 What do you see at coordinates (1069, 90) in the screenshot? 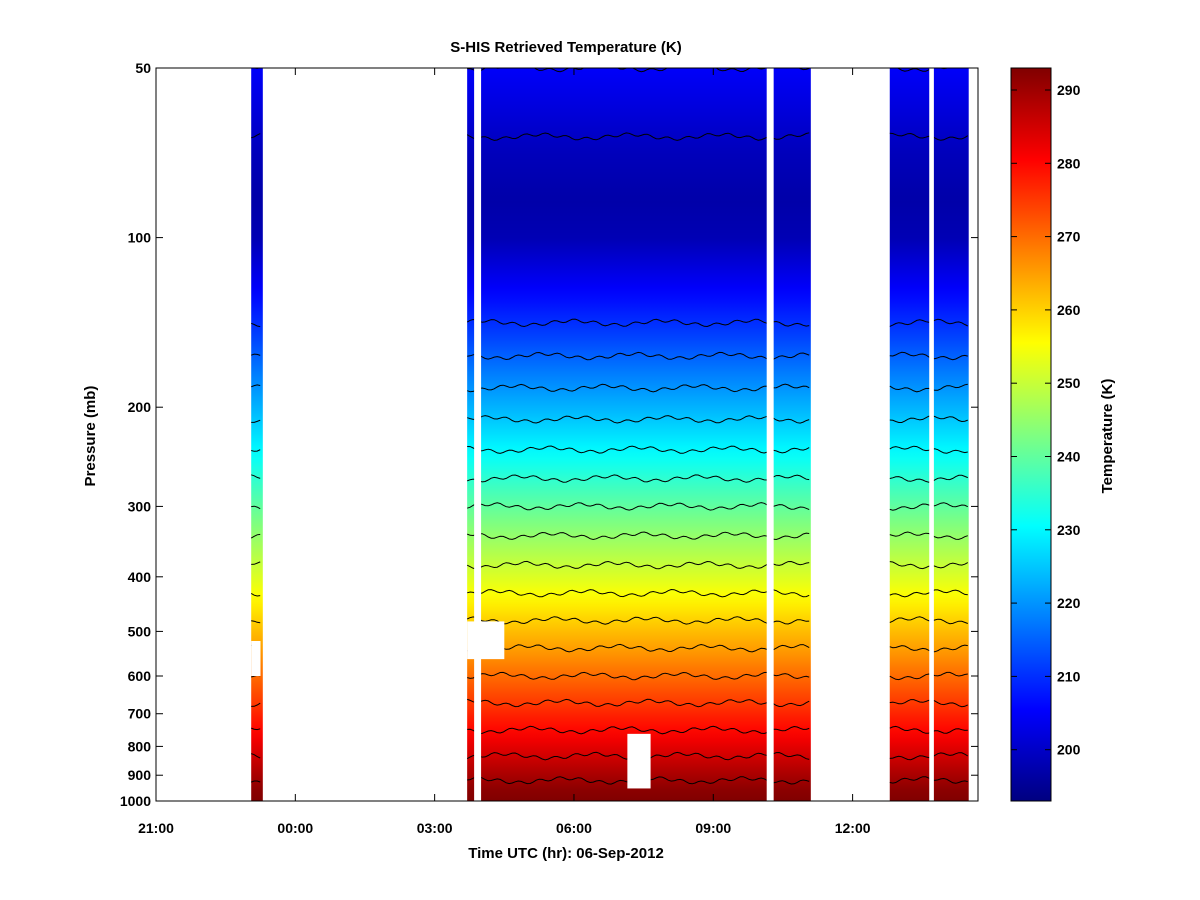
I see `colorbar-tick-label: 290` at bounding box center [1069, 90].